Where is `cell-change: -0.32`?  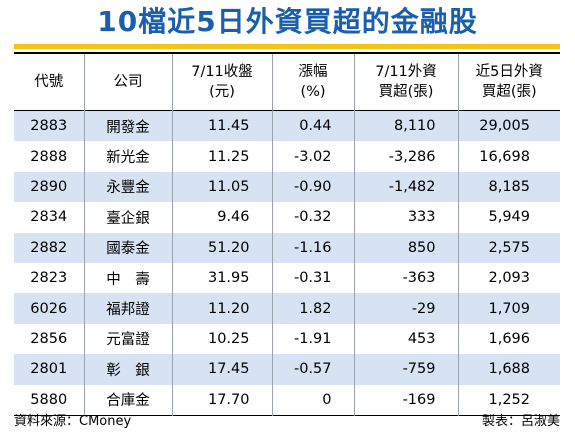 cell-change: -0.32 is located at coordinates (313, 217).